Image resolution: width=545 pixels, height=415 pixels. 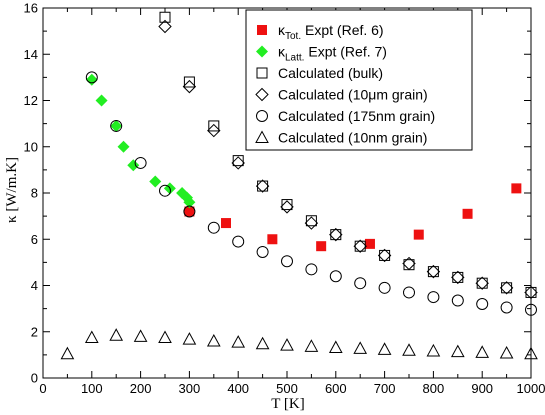 I want to click on legend-label: Calculated (175nm grain), so click(x=356, y=116).